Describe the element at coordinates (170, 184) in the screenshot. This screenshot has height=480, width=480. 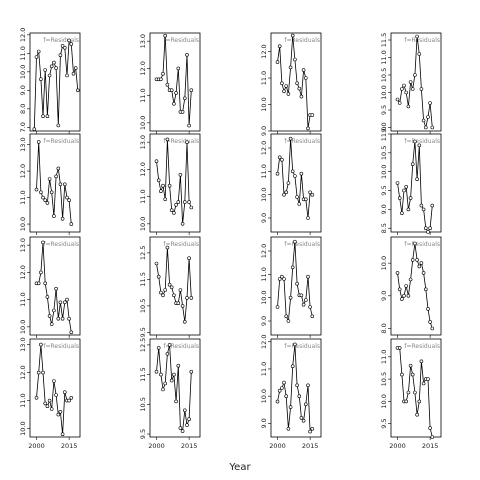
I see `panel-r2c2: 10.0 11.0 12.0 13.0 f=Residuals` at that location.